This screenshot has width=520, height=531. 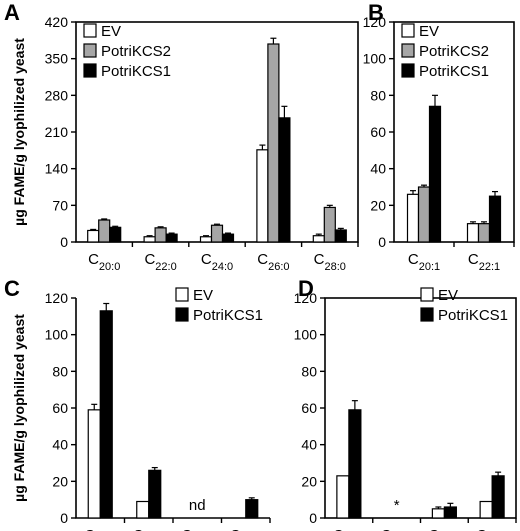 What do you see at coordinates (160, 262) in the screenshot?
I see `x-tick-label: C22:0` at bounding box center [160, 262].